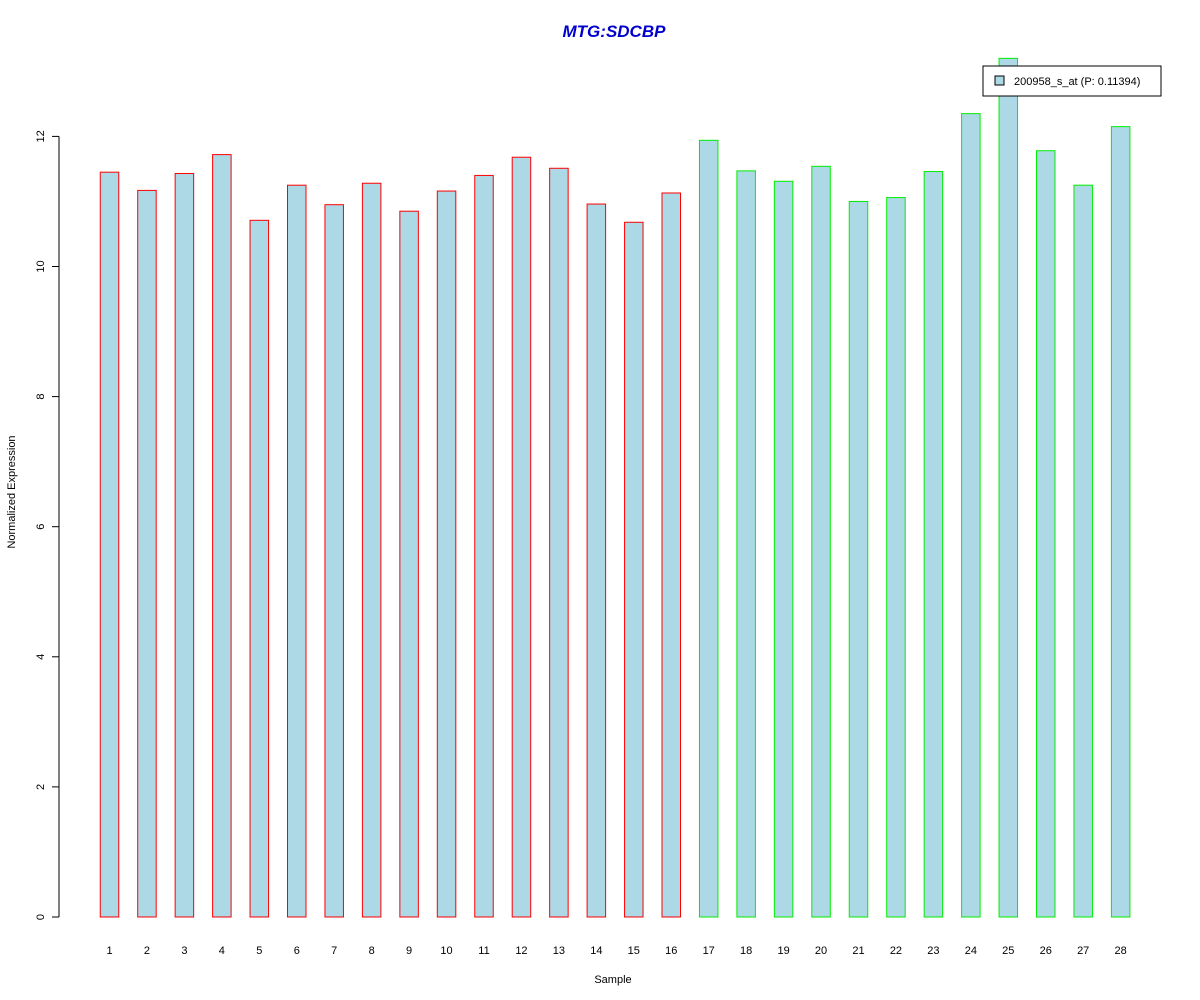 This screenshot has width=1200, height=1000. Describe the element at coordinates (483, 951) in the screenshot. I see `x-tick-label: 11` at that location.